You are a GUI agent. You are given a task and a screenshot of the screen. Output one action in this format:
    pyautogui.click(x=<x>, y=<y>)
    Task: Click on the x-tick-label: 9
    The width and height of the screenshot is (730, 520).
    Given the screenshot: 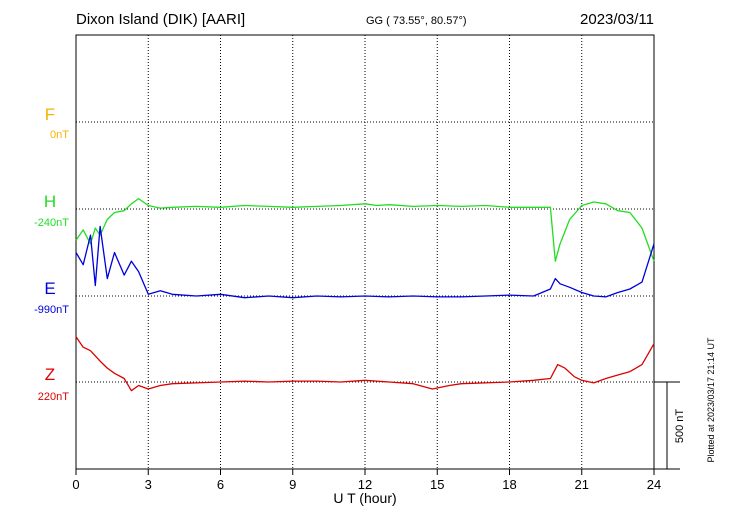 What is the action you would take?
    pyautogui.click(x=292, y=484)
    